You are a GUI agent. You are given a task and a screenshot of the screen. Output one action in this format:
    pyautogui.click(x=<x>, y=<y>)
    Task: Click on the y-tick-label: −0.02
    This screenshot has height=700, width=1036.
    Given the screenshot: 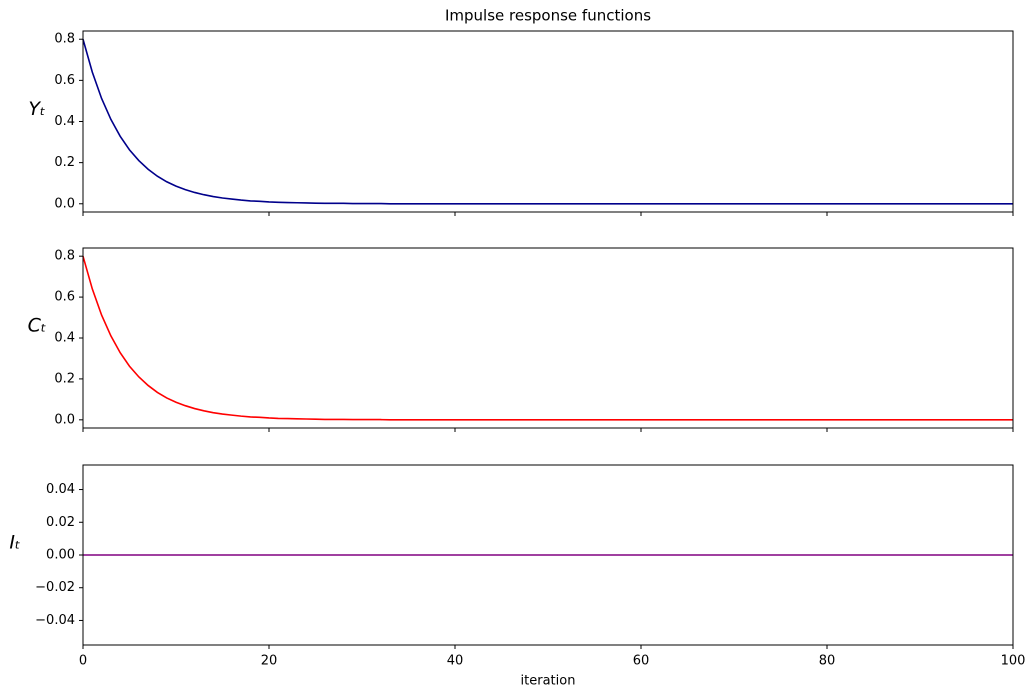 What is the action you would take?
    pyautogui.click(x=55, y=587)
    